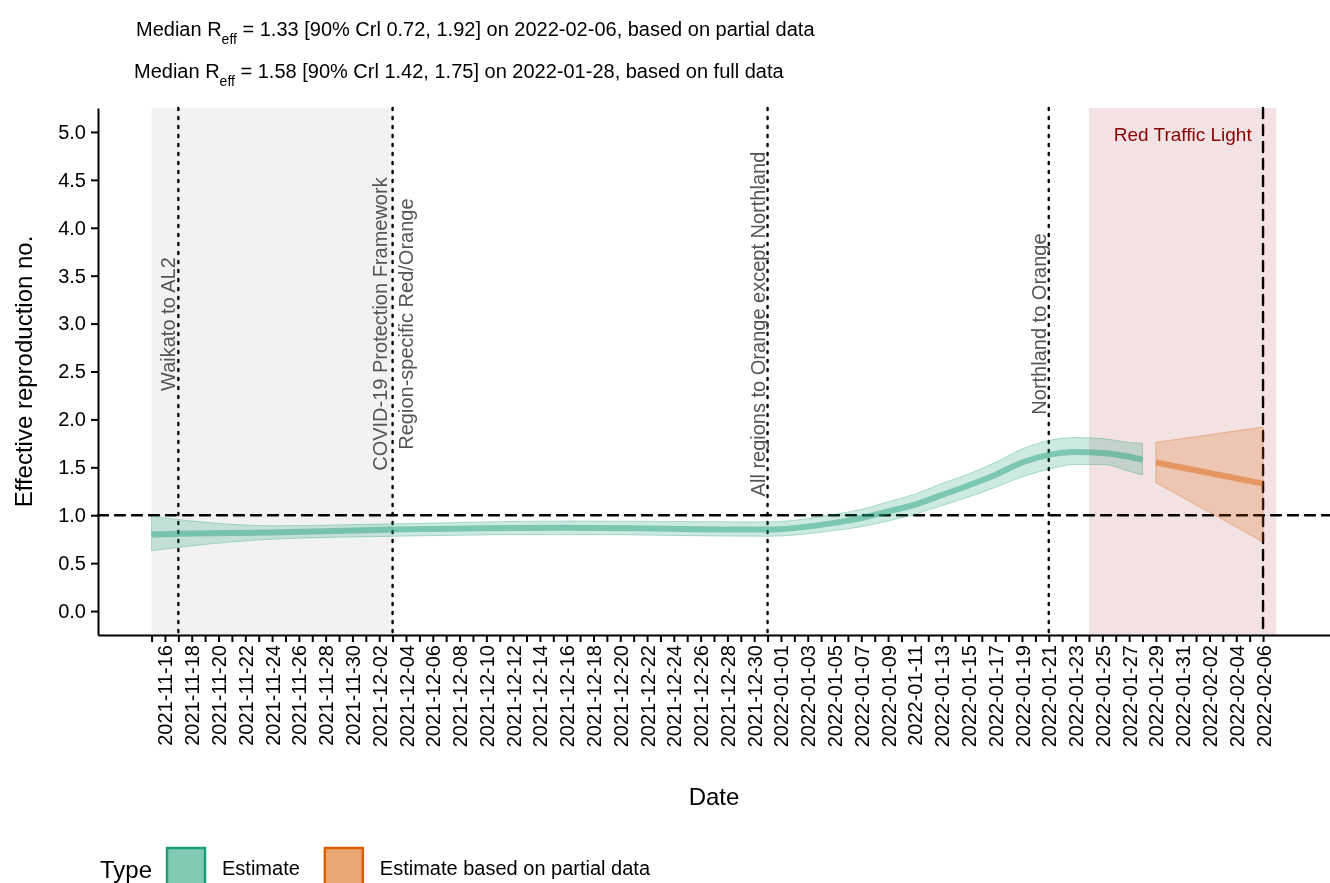  I want to click on x-tick-label: 2021-12-12, so click(513, 696).